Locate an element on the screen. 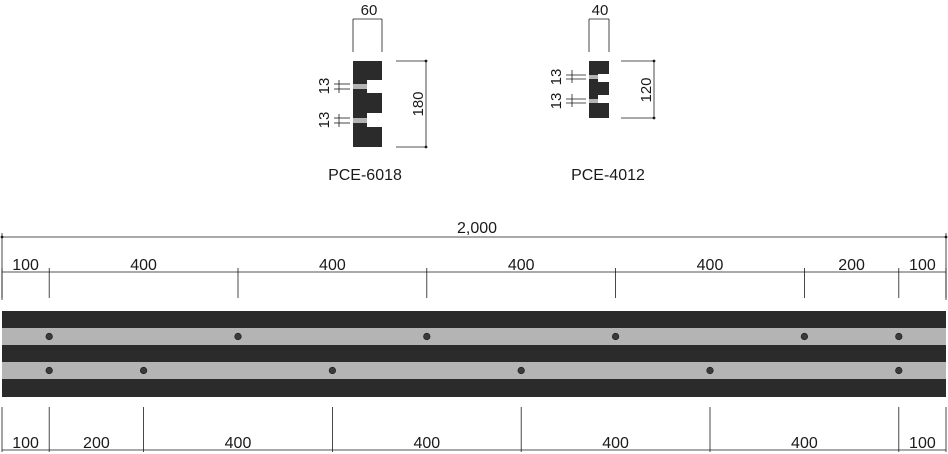 Image resolution: width=948 pixels, height=454 pixels. top-spacing-label: 200 is located at coordinates (851, 265).